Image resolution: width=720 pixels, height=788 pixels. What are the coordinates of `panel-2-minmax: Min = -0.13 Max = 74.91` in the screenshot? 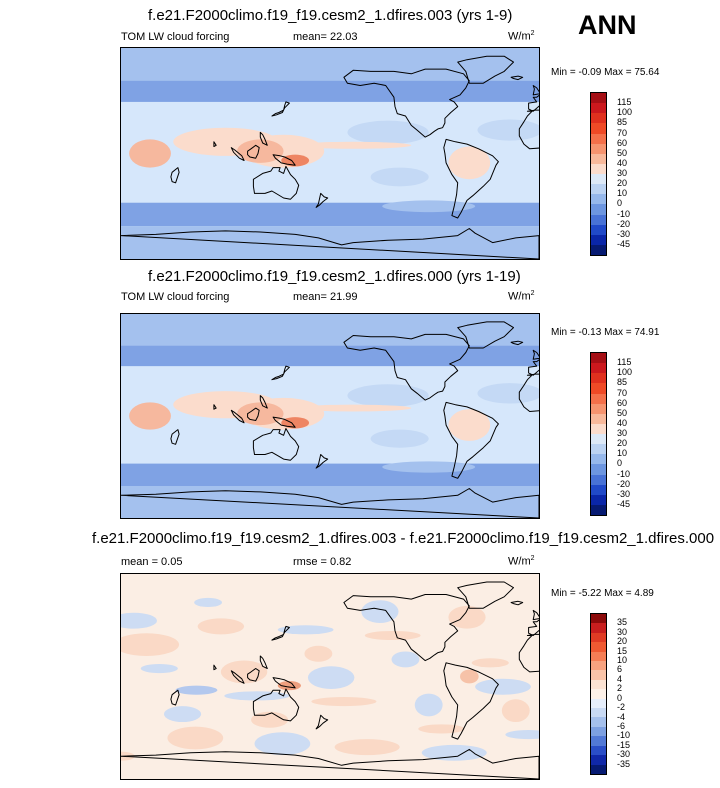 It's located at (605, 332).